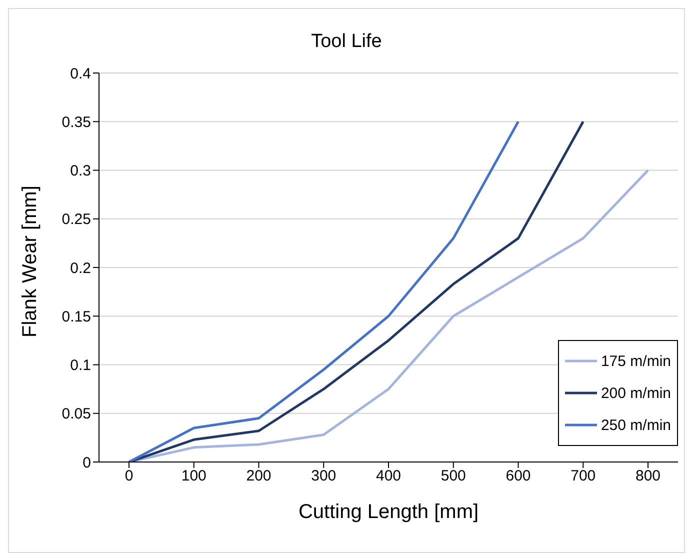 This screenshot has width=691, height=559. I want to click on chart-title: Tool Life, so click(346, 42).